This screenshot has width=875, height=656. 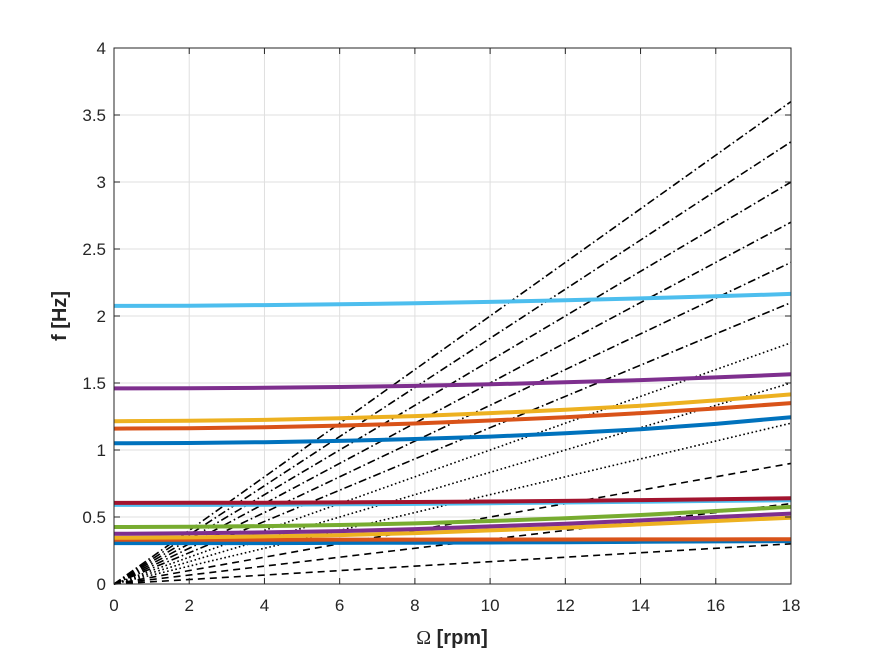 What do you see at coordinates (264, 605) in the screenshot?
I see `x-tick-label: 4` at bounding box center [264, 605].